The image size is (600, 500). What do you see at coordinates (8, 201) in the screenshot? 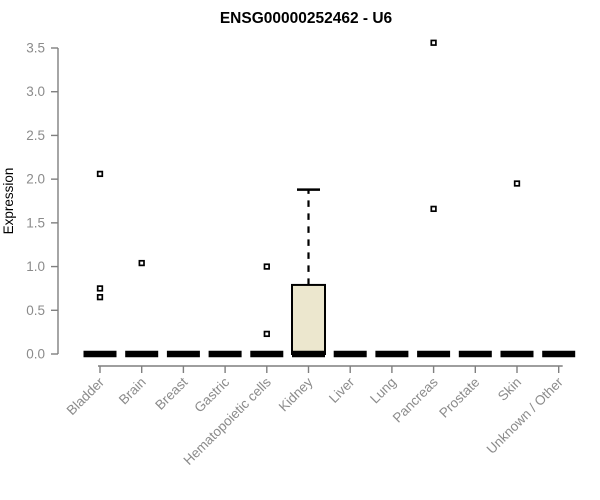
I see `y-axis-label: Expression` at bounding box center [8, 201].